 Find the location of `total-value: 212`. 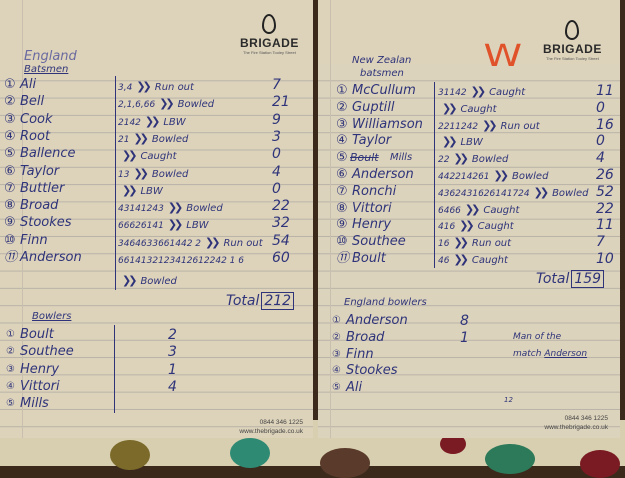

total-value: 212 is located at coordinates (278, 301).